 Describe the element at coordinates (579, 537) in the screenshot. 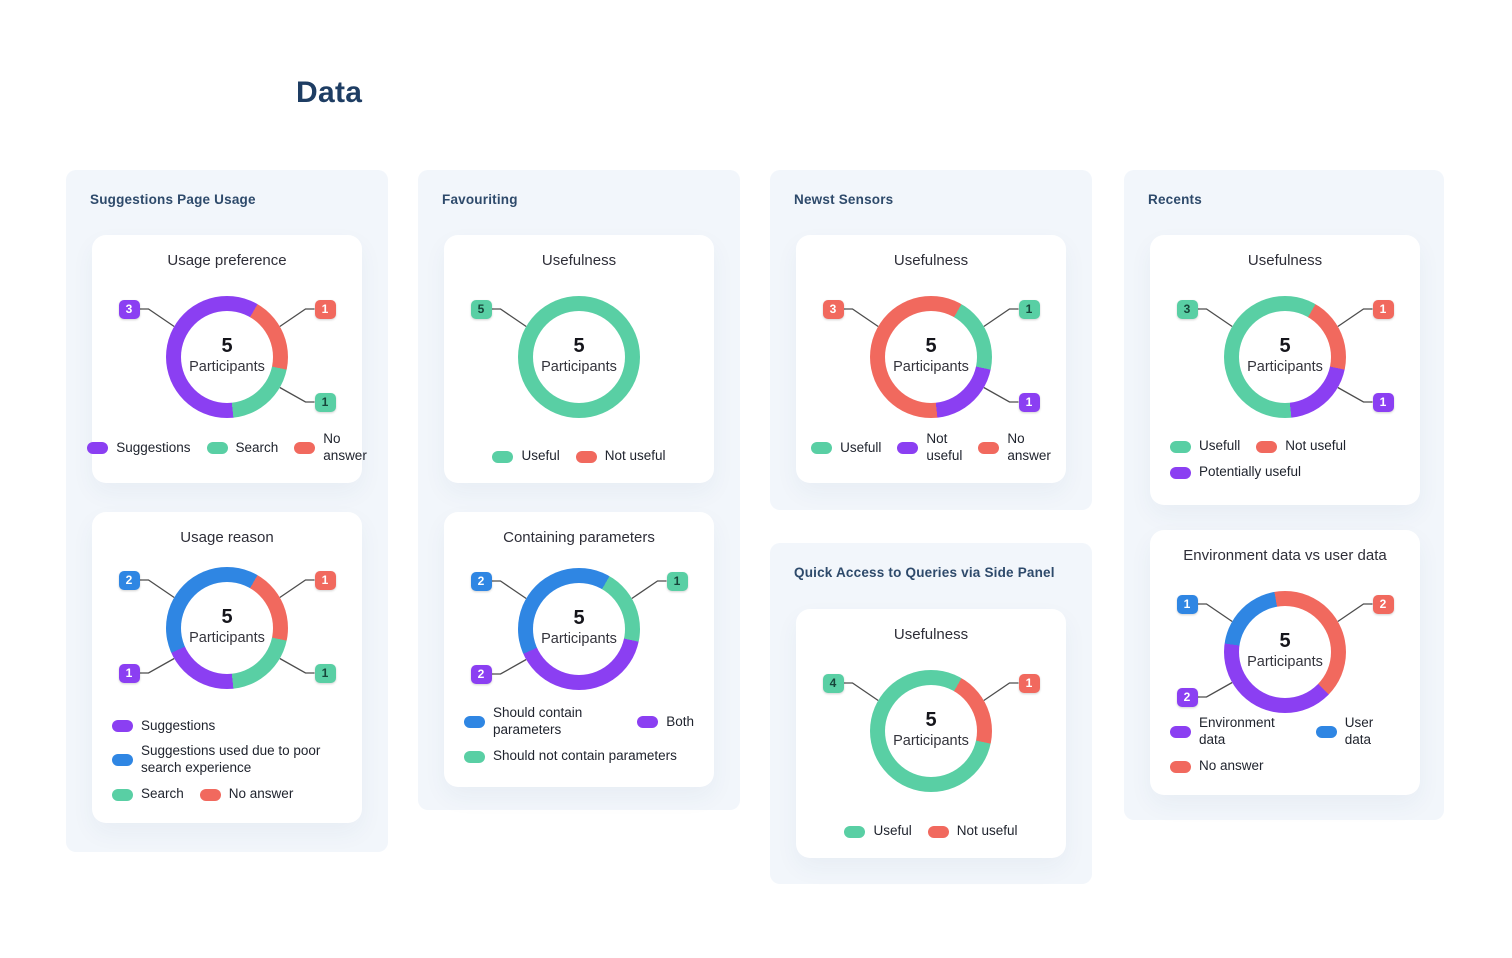

I see `chart-title: Containing parameters` at that location.